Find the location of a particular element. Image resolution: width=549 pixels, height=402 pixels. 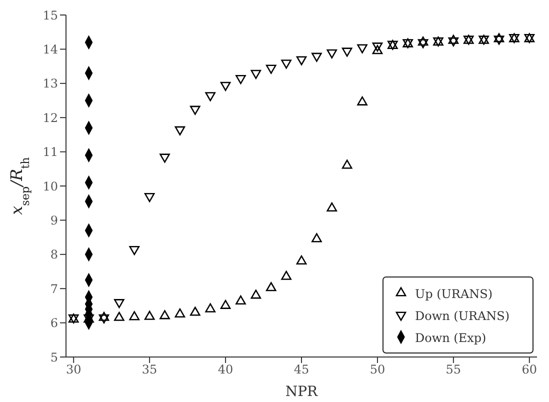

x-tick-label: 60 is located at coordinates (530, 369).